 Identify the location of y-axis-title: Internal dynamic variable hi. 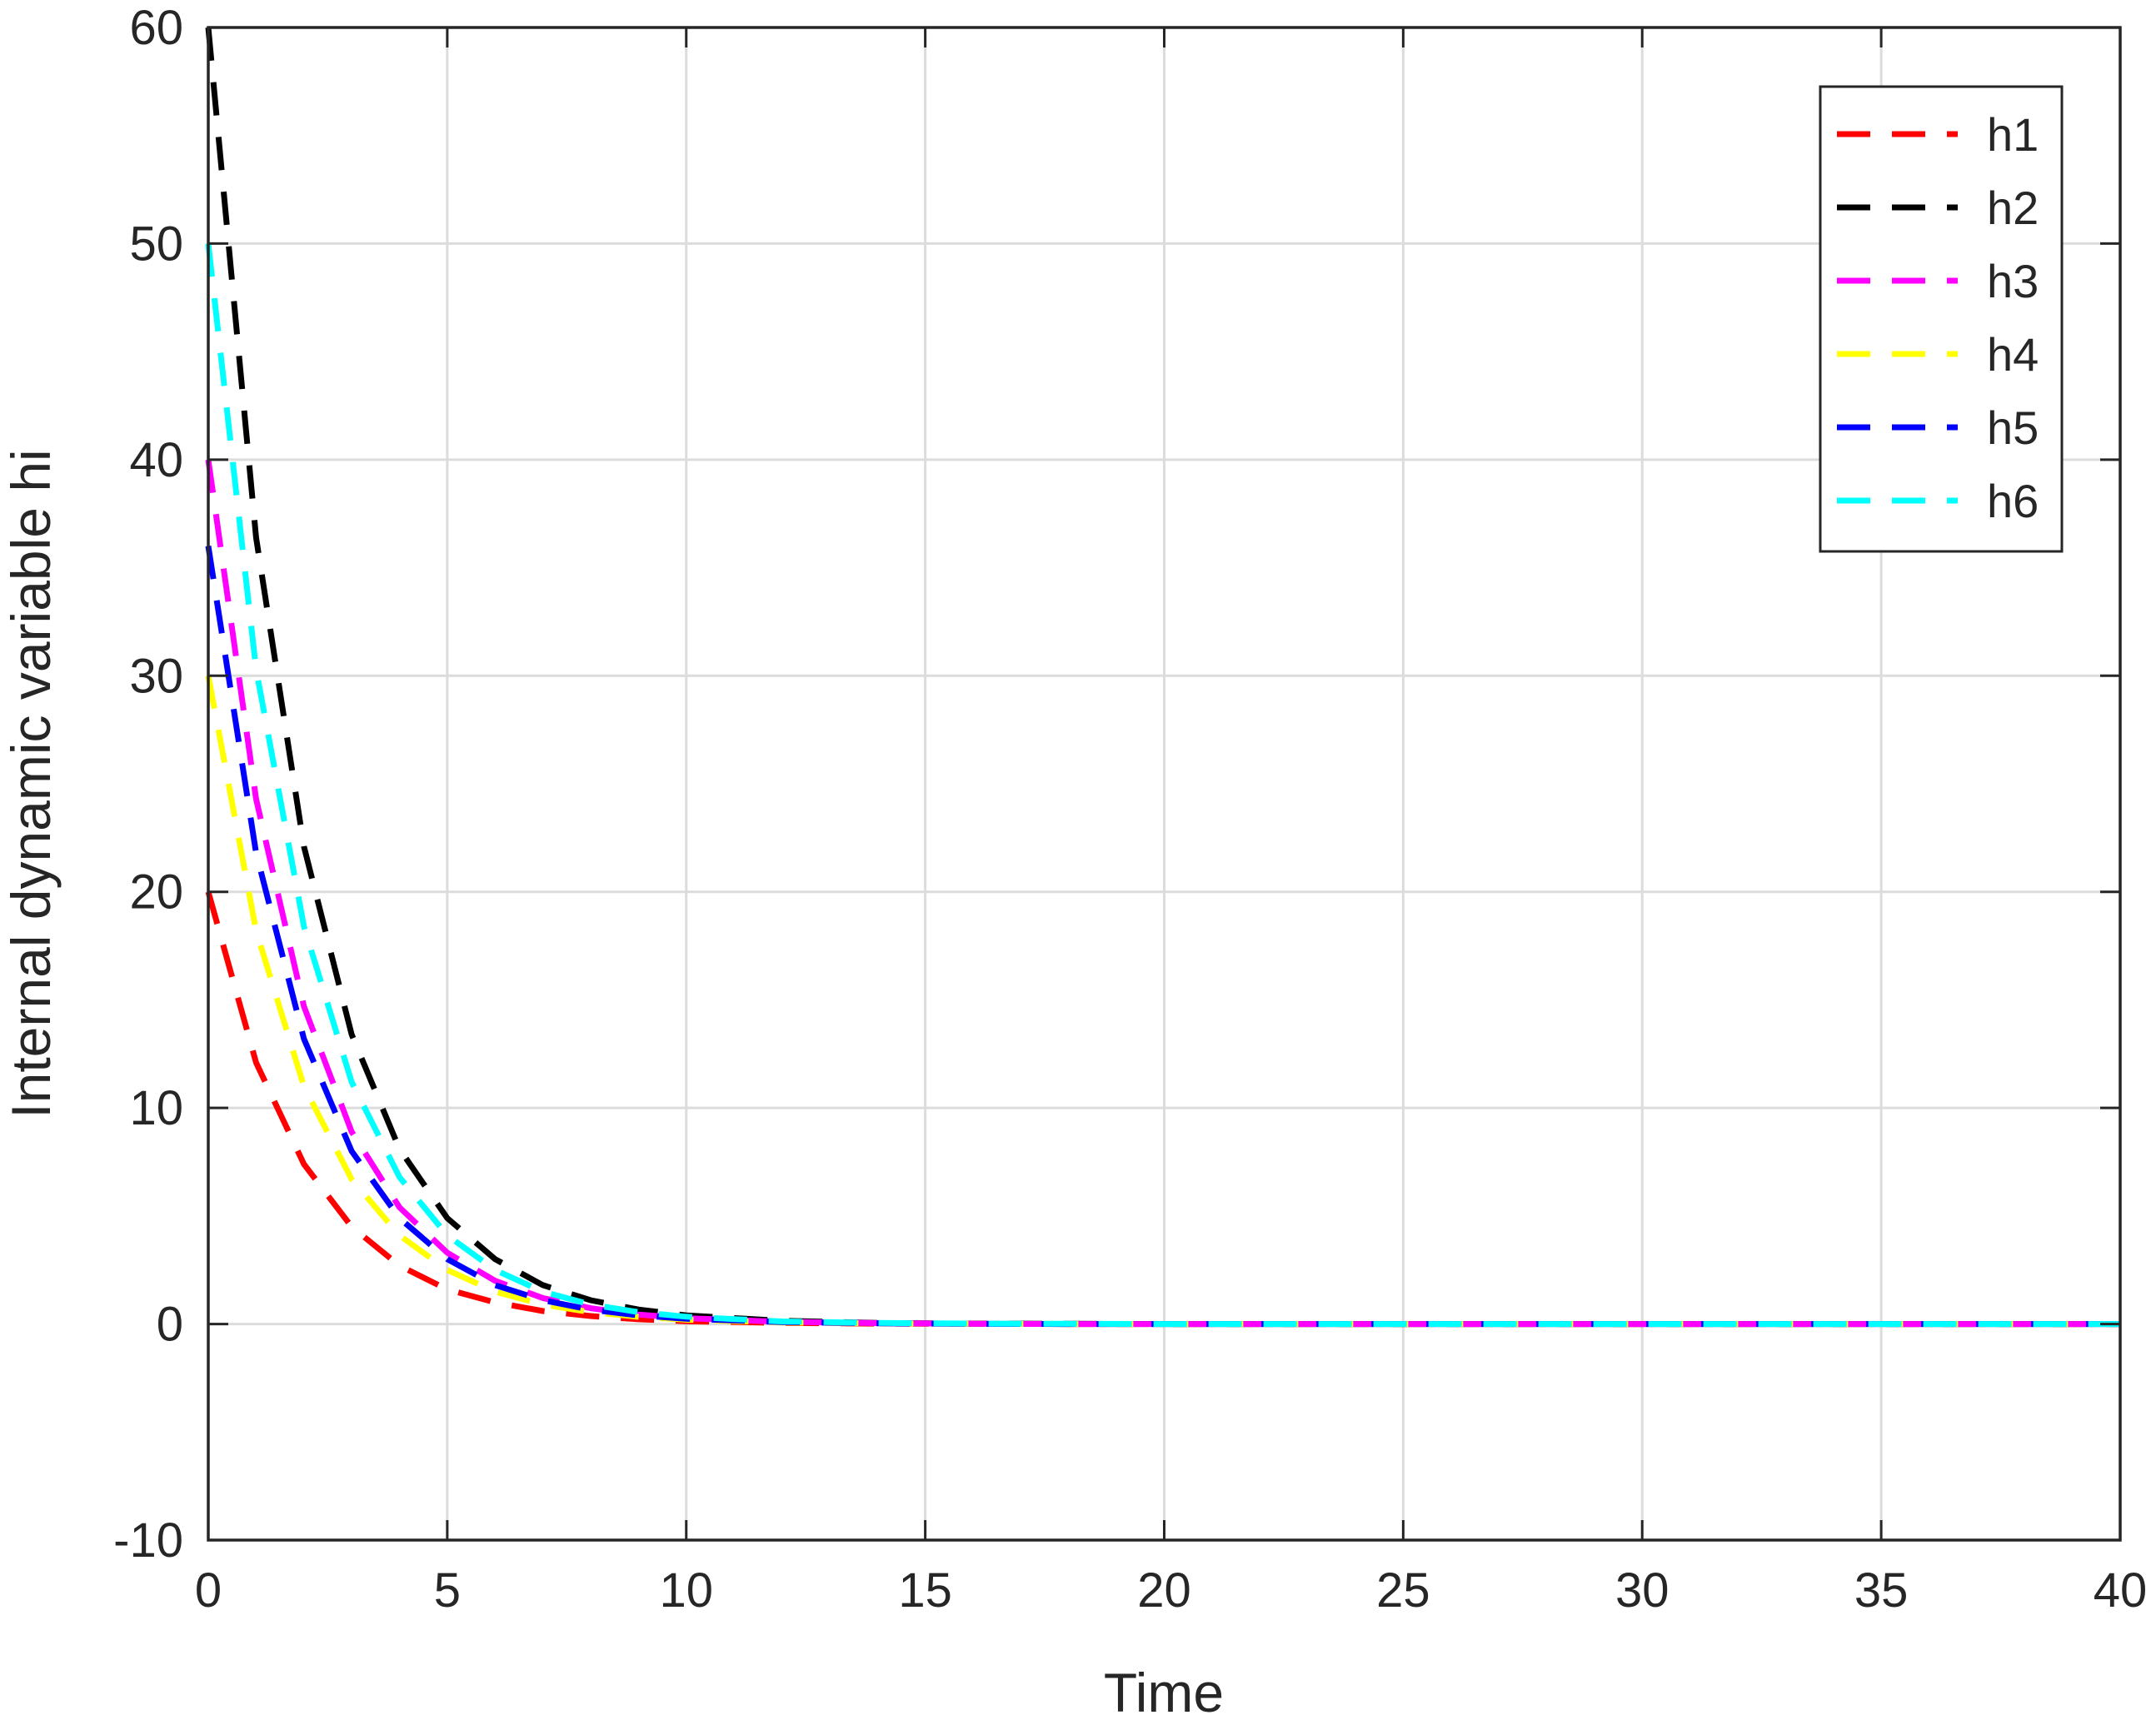
(31, 784).